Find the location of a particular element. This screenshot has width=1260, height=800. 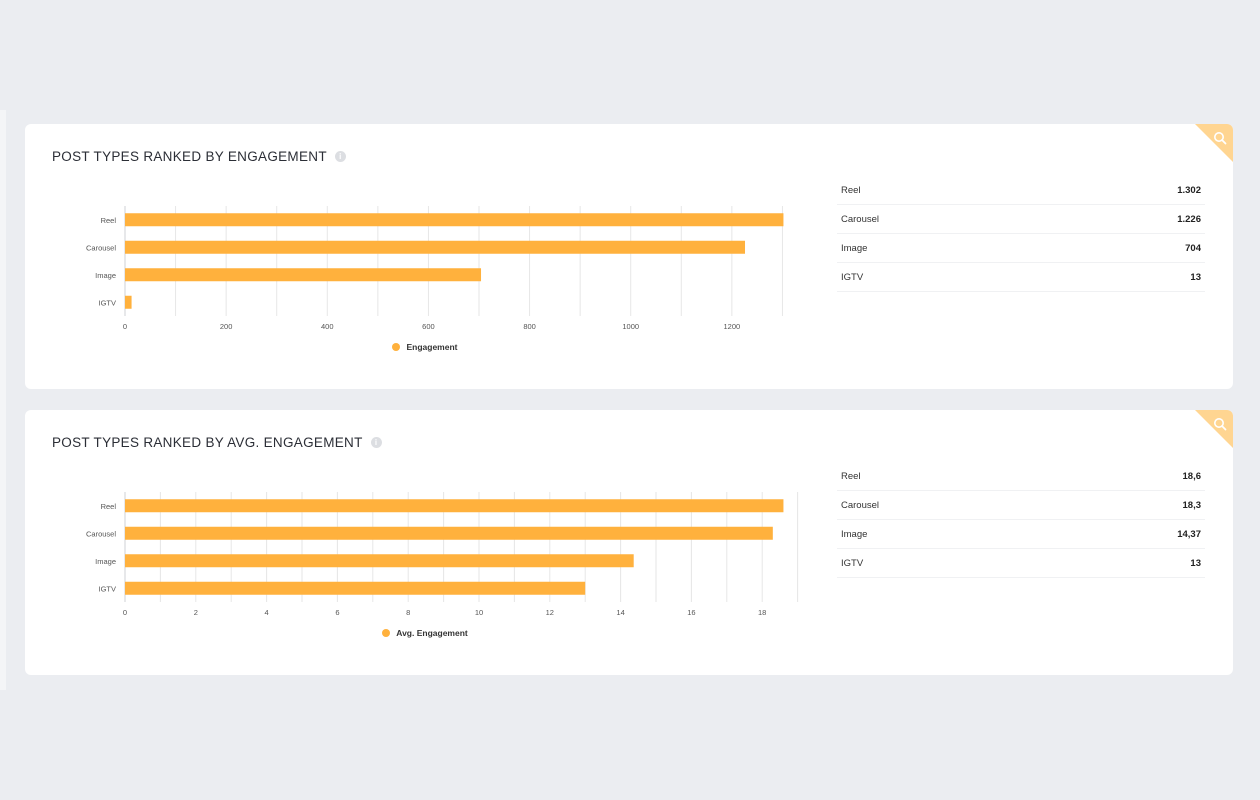

x-tick-label: 12 is located at coordinates (550, 612).